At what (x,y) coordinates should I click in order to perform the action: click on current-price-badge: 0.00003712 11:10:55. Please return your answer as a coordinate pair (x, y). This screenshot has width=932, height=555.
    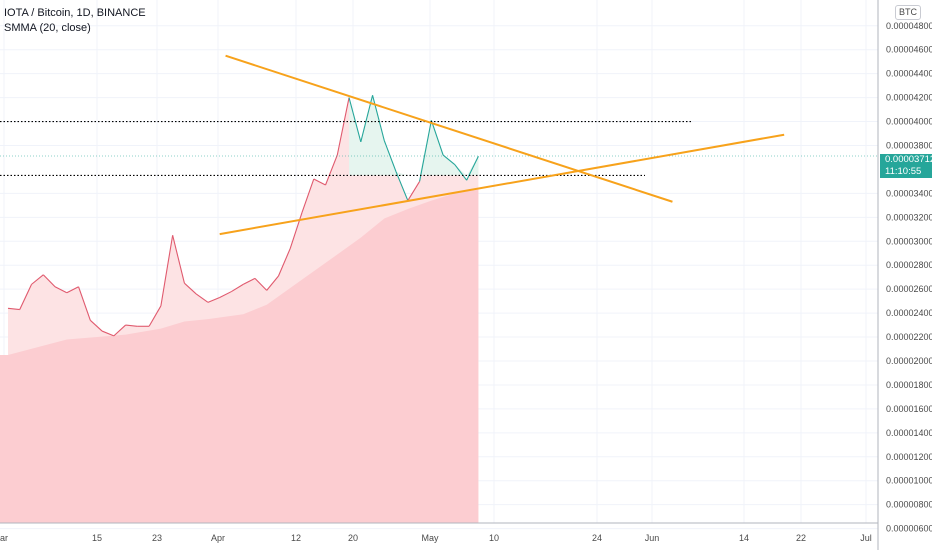
    Looking at the image, I should click on (906, 166).